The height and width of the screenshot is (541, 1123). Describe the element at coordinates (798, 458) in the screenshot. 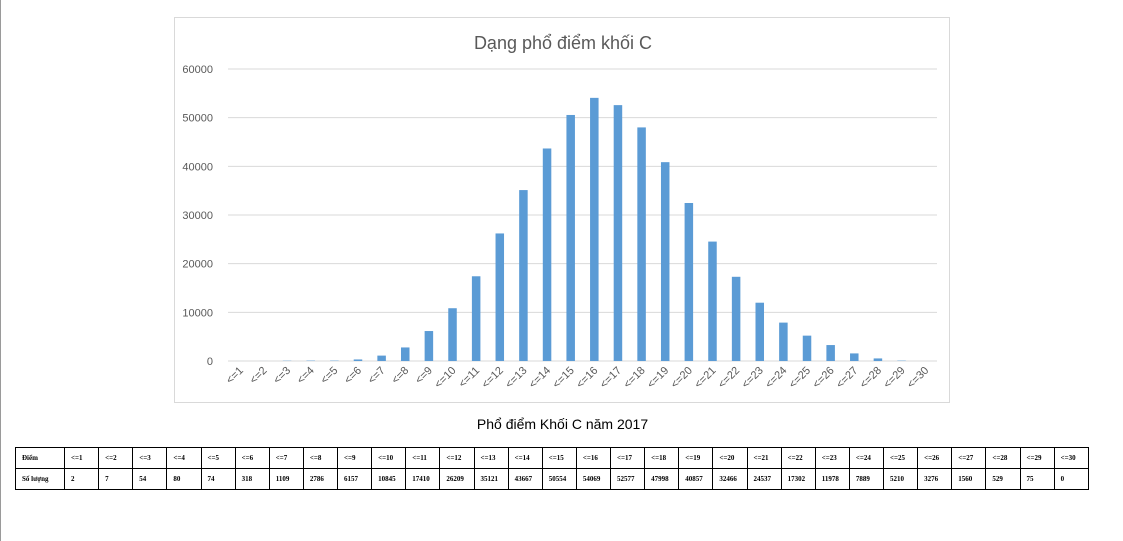

I see `table-cell-score: <=22` at that location.